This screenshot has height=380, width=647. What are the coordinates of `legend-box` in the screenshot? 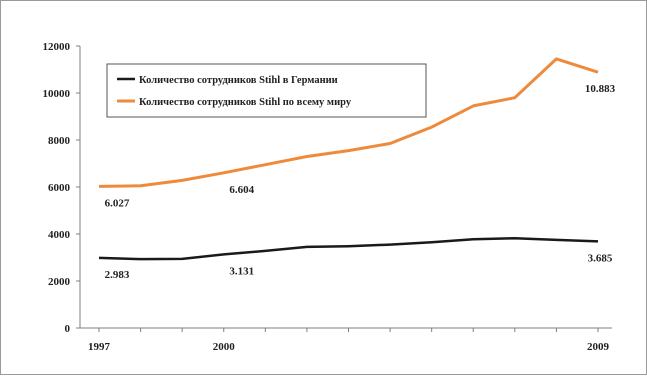 It's located at (266, 90).